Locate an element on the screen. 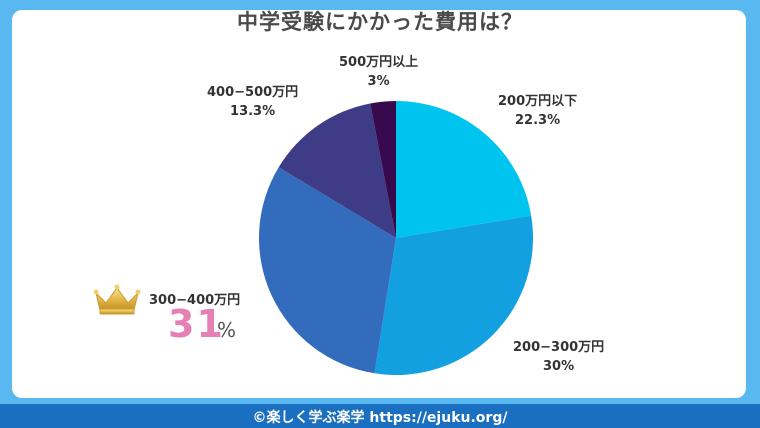 This screenshot has height=428, width=760. slice-label-400-500: 400−500万円 13.3% is located at coordinates (252, 102).